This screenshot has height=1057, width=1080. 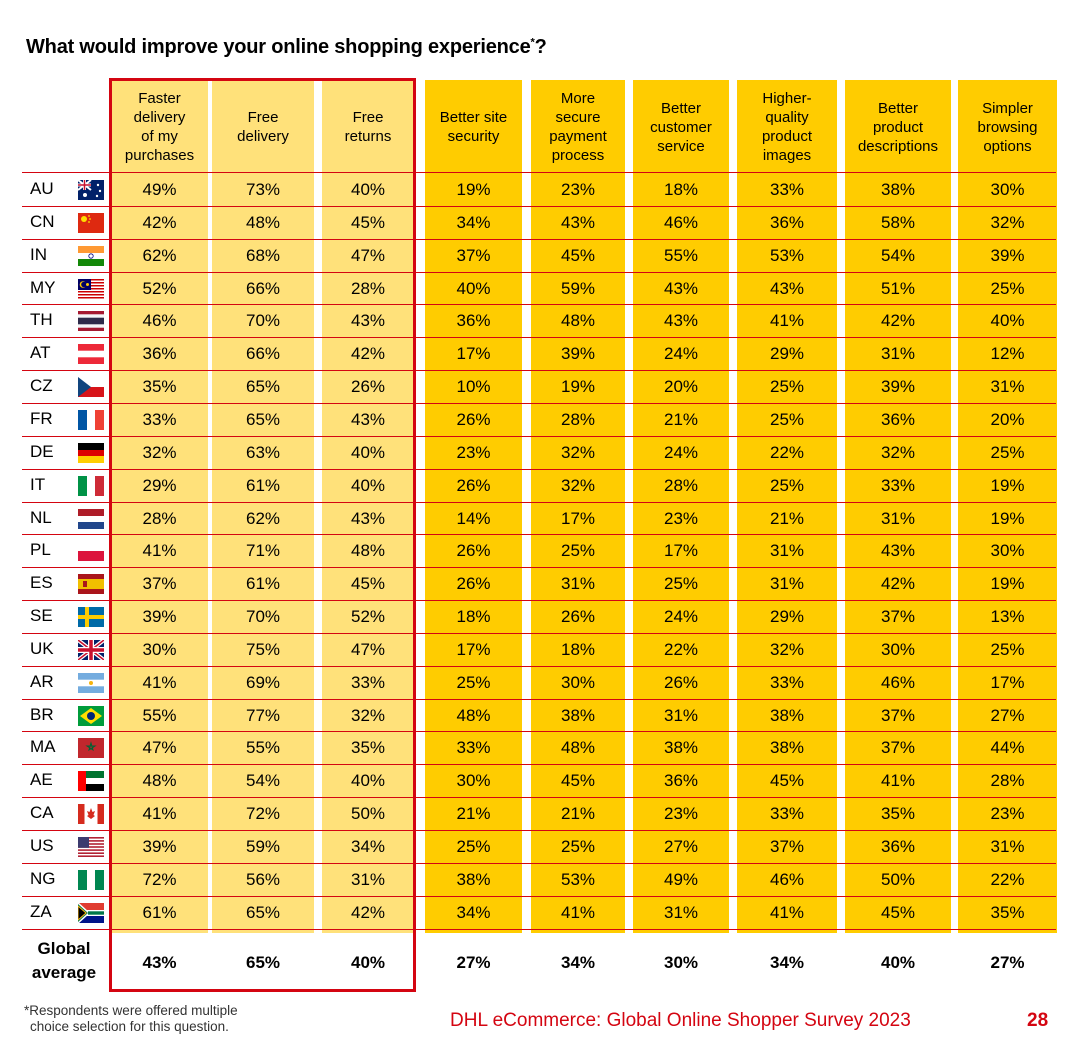 What do you see at coordinates (1007, 127) in the screenshot?
I see `column-header: Simpler browsing options` at bounding box center [1007, 127].